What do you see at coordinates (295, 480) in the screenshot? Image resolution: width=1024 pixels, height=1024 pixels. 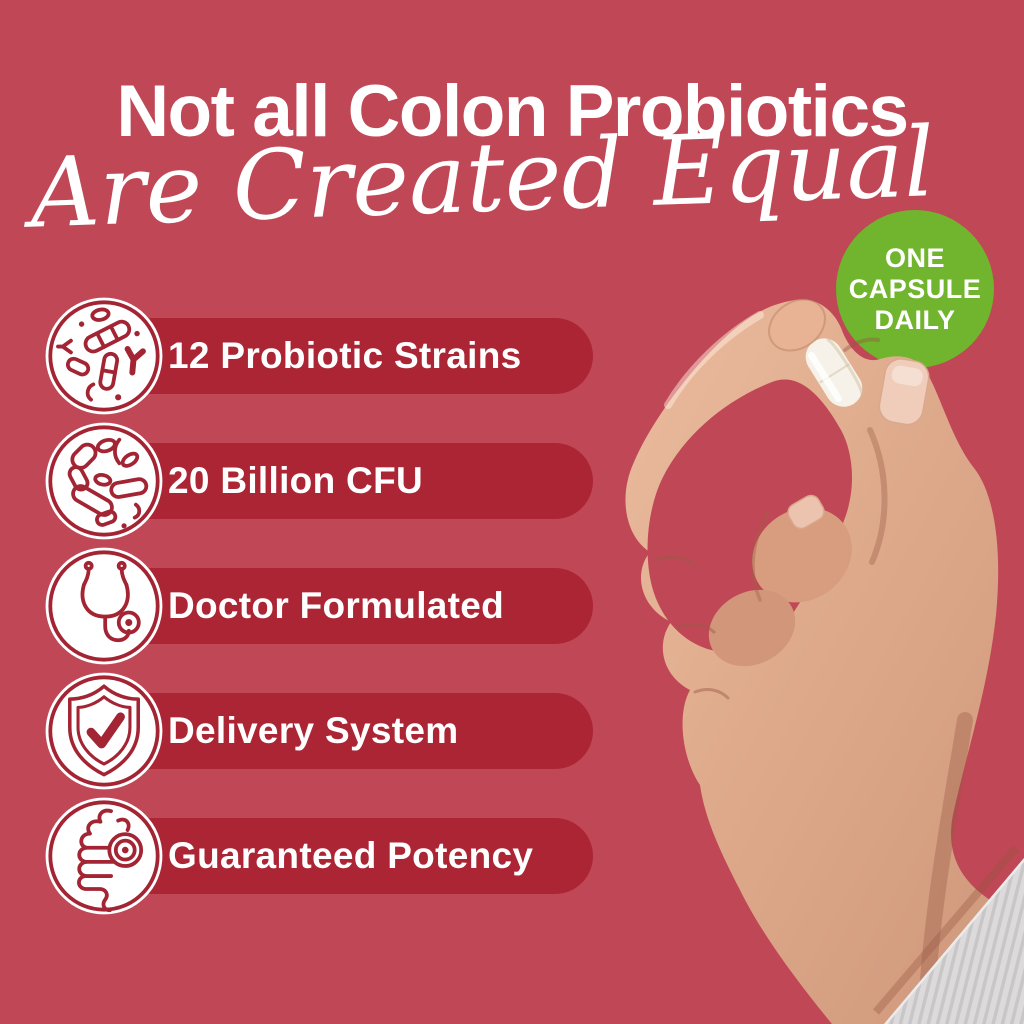 I see `feature-label: 20 Billion CFU` at bounding box center [295, 480].